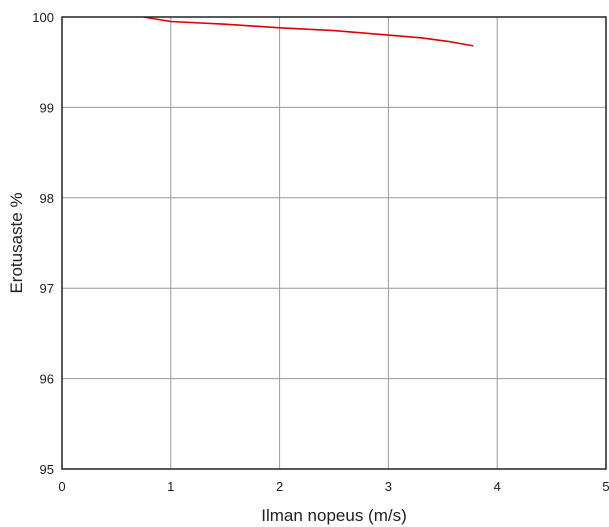 This screenshot has height=527, width=609. Describe the element at coordinates (170, 486) in the screenshot. I see `x-tick-label: 1` at that location.